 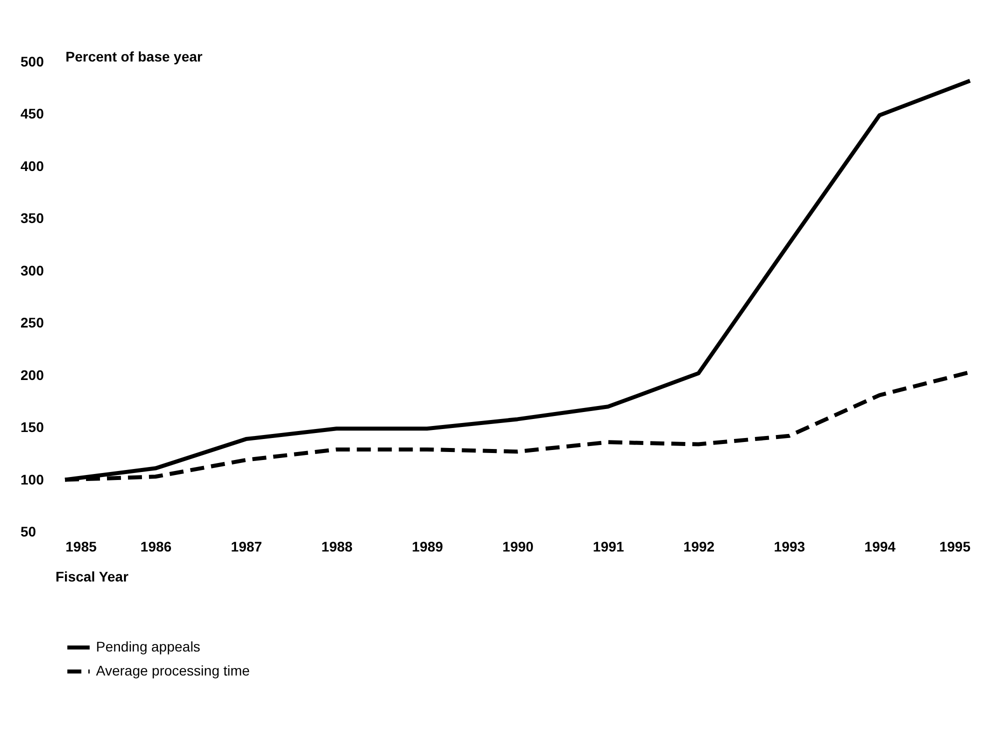 I want to click on x-tick-label: 1986, so click(x=156, y=546).